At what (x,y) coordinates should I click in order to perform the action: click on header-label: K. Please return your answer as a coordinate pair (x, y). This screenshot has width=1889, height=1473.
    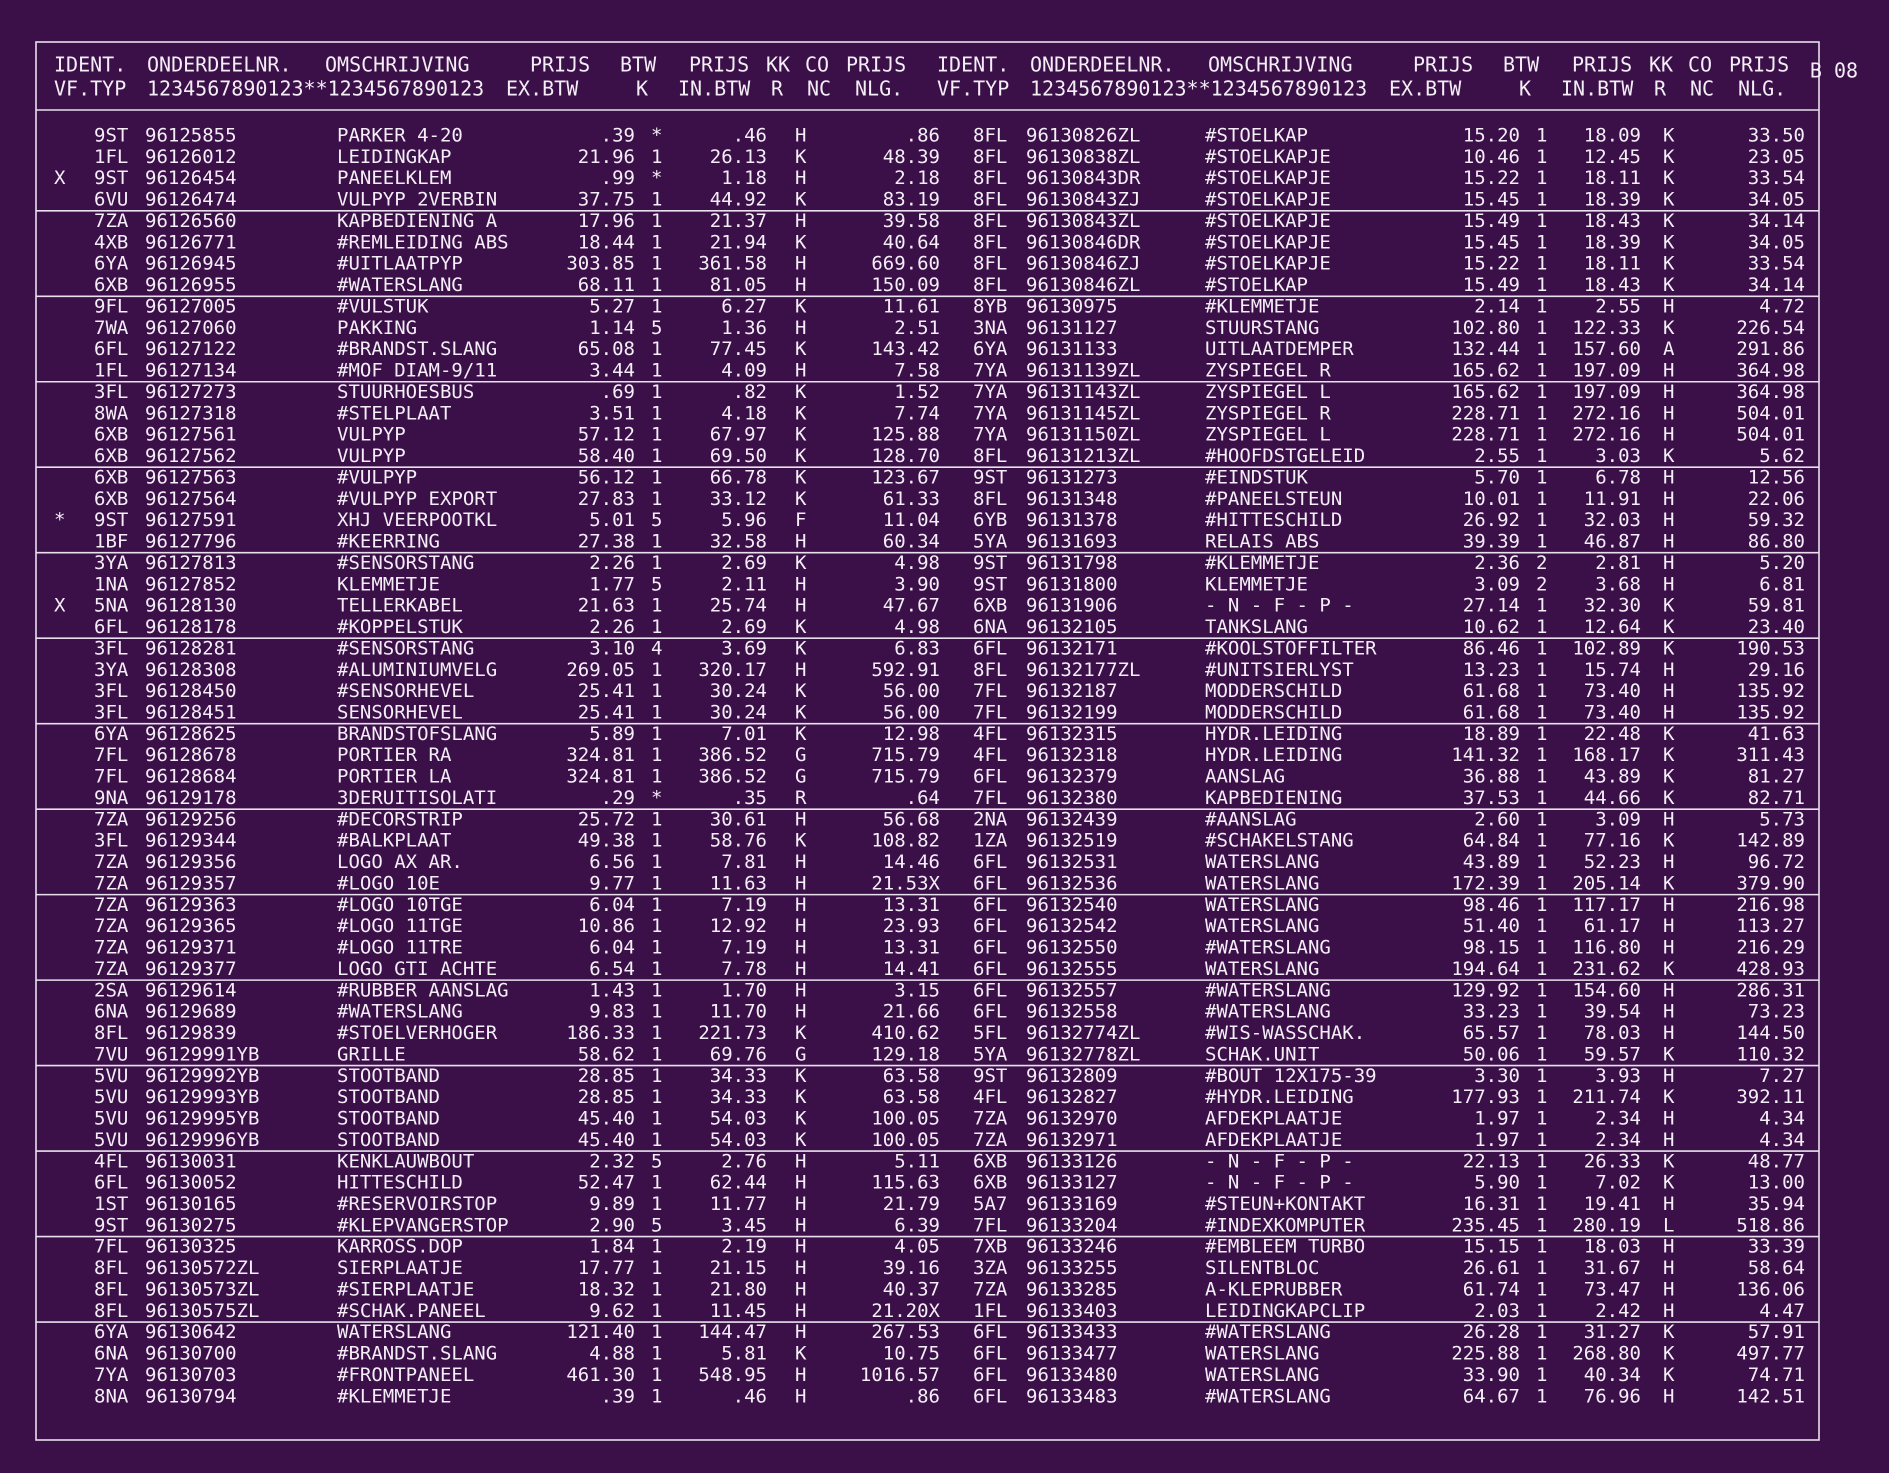
    Looking at the image, I should click on (642, 89).